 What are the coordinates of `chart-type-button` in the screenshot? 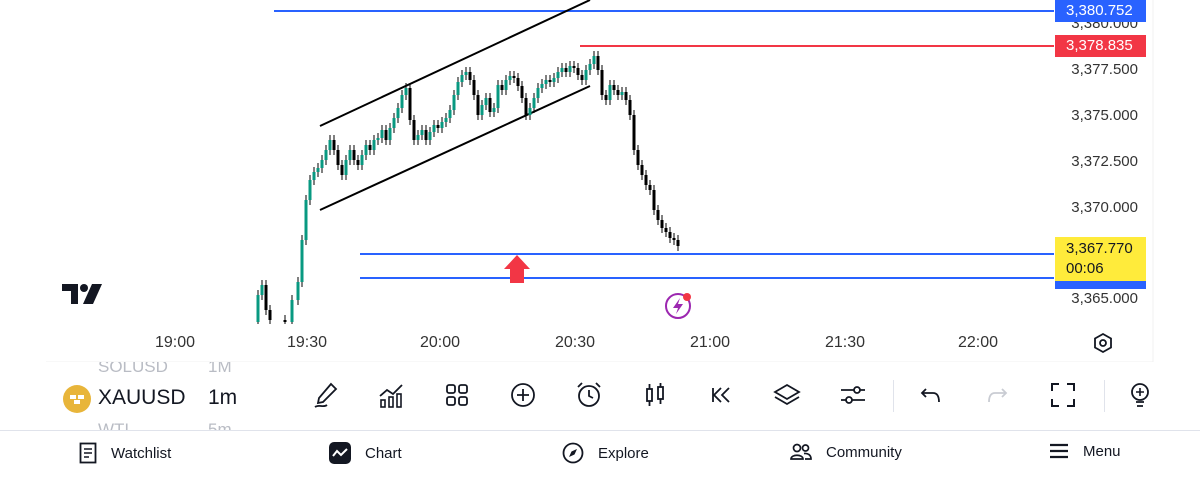 It's located at (655, 395).